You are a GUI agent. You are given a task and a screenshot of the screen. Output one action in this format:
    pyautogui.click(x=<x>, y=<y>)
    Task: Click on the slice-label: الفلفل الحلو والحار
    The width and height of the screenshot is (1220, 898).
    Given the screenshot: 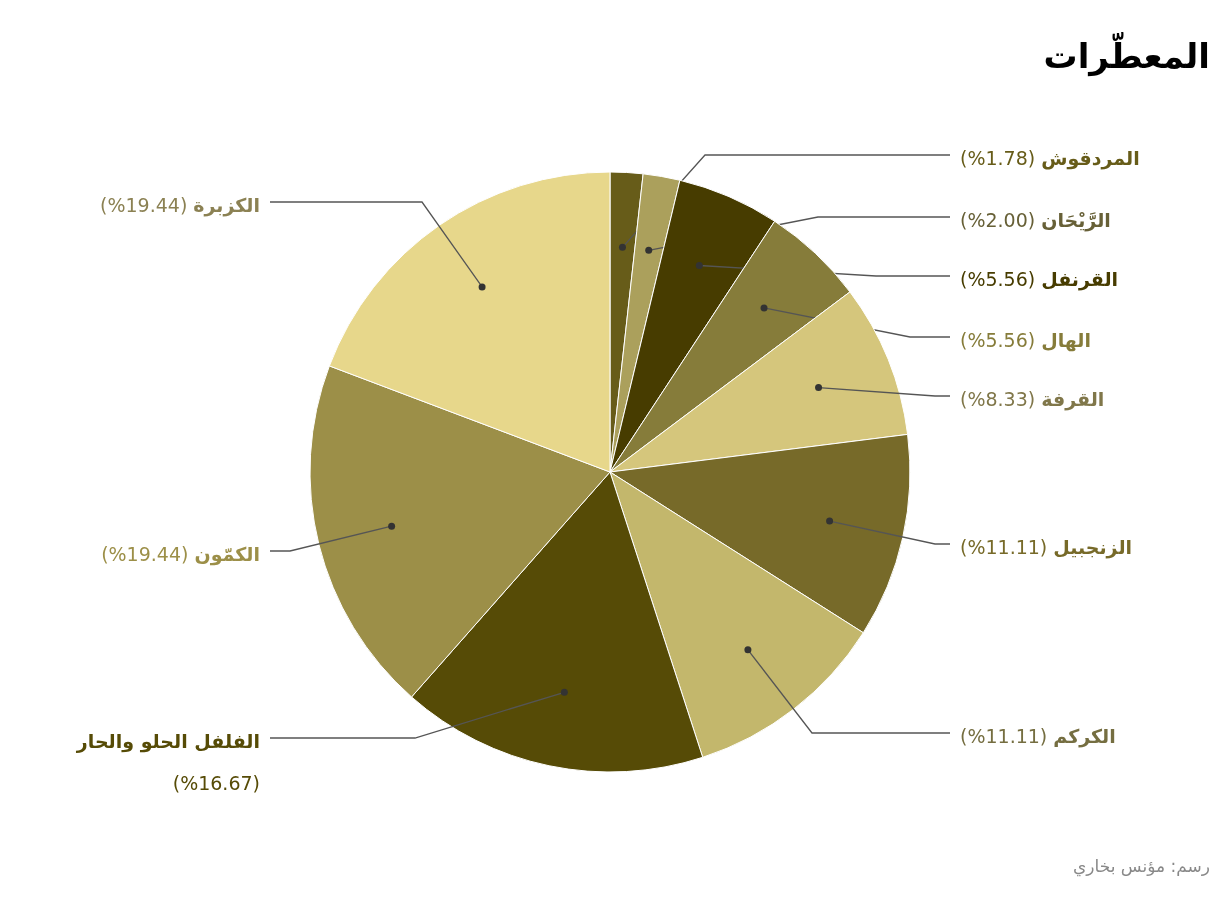 What is the action you would take?
    pyautogui.click(x=167, y=741)
    